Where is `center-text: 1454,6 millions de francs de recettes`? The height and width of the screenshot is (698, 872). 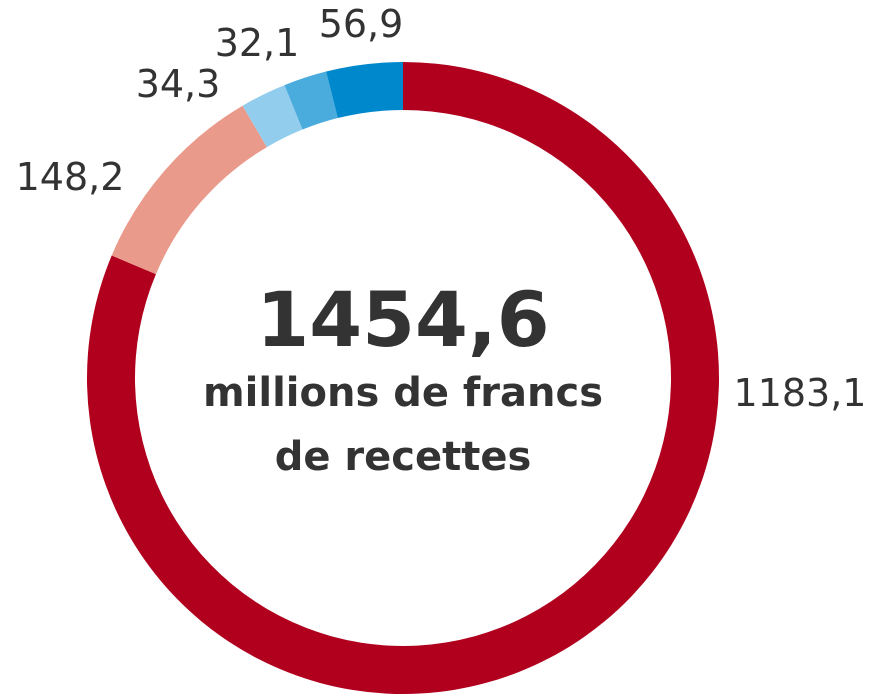 center-text: 1454,6 millions de francs de recettes is located at coordinates (403, 377).